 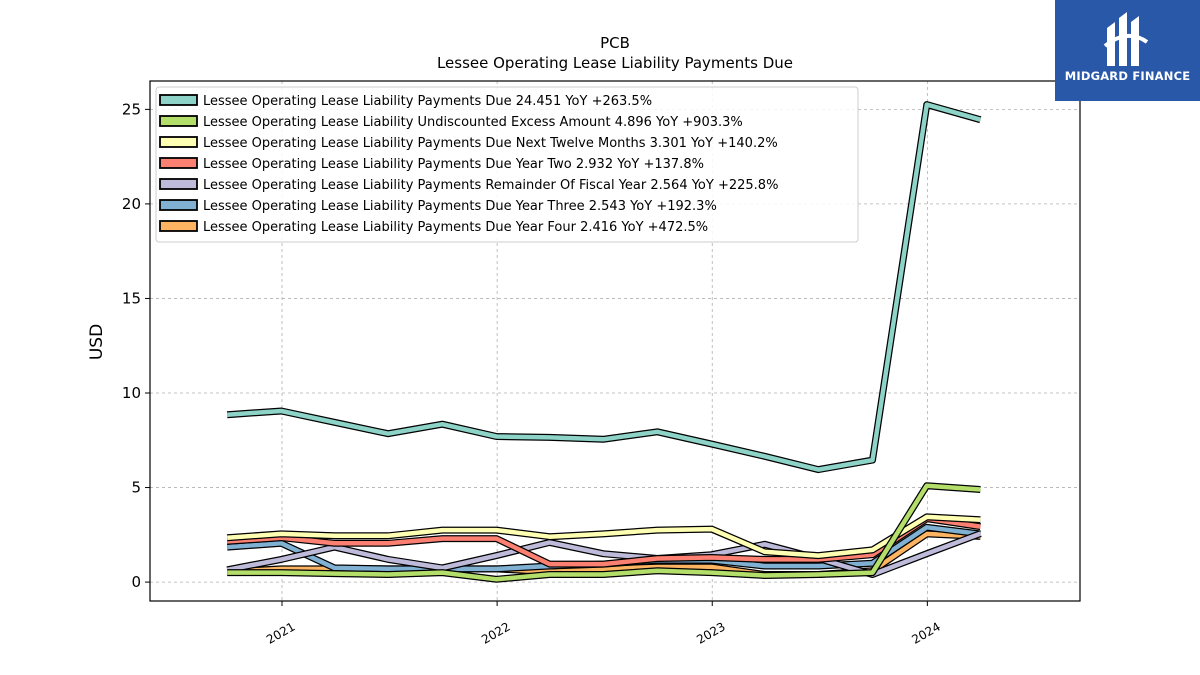 What do you see at coordinates (615, 43) in the screenshot?
I see `chart-title: PCB` at bounding box center [615, 43].